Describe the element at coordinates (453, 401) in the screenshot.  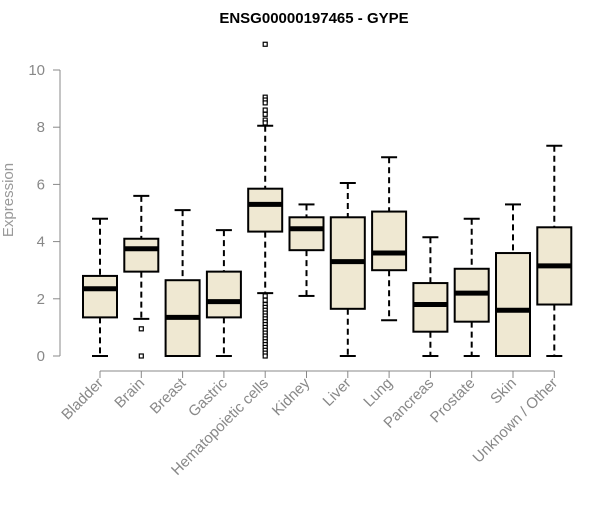
I see `x-tick-label: Prostate` at that location.